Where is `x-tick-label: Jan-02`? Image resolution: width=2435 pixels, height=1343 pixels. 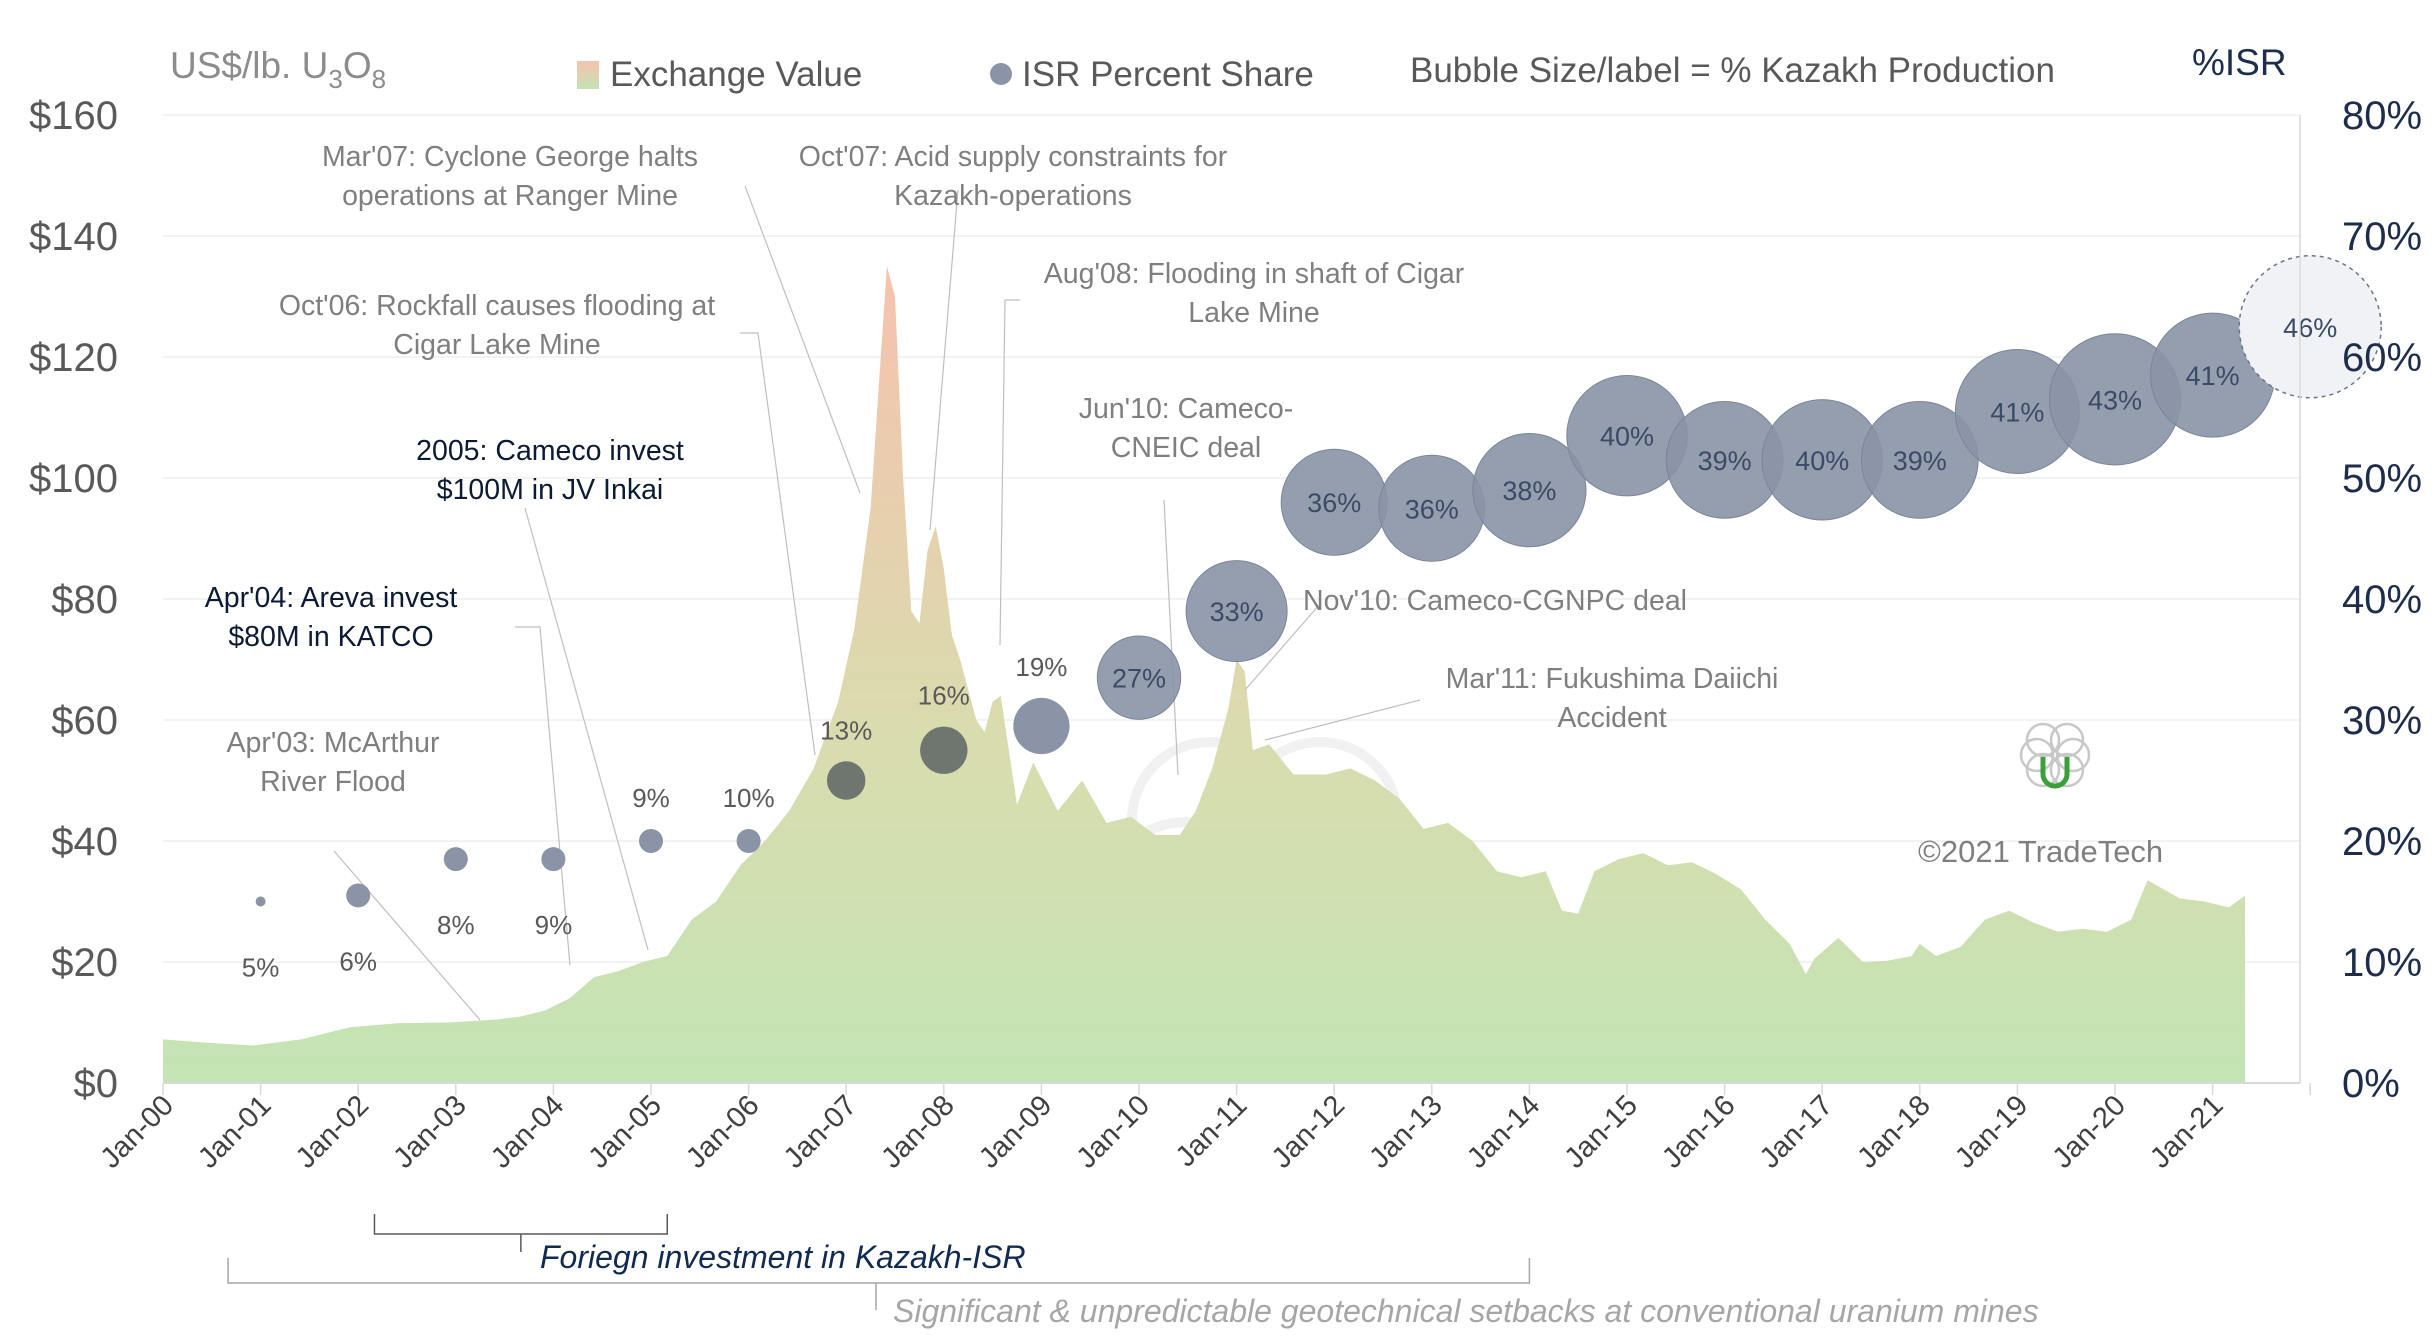
x-tick-label: Jan-02 is located at coordinates (332, 1131).